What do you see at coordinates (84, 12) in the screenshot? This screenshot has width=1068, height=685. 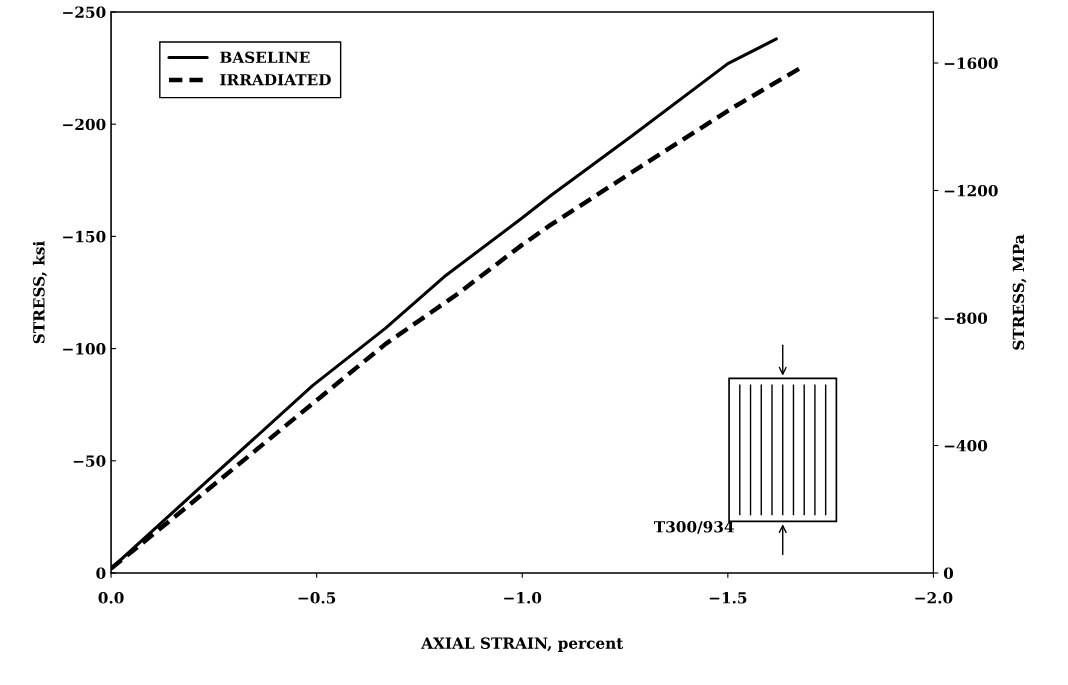 I see `y-tick-label: −250` at bounding box center [84, 12].